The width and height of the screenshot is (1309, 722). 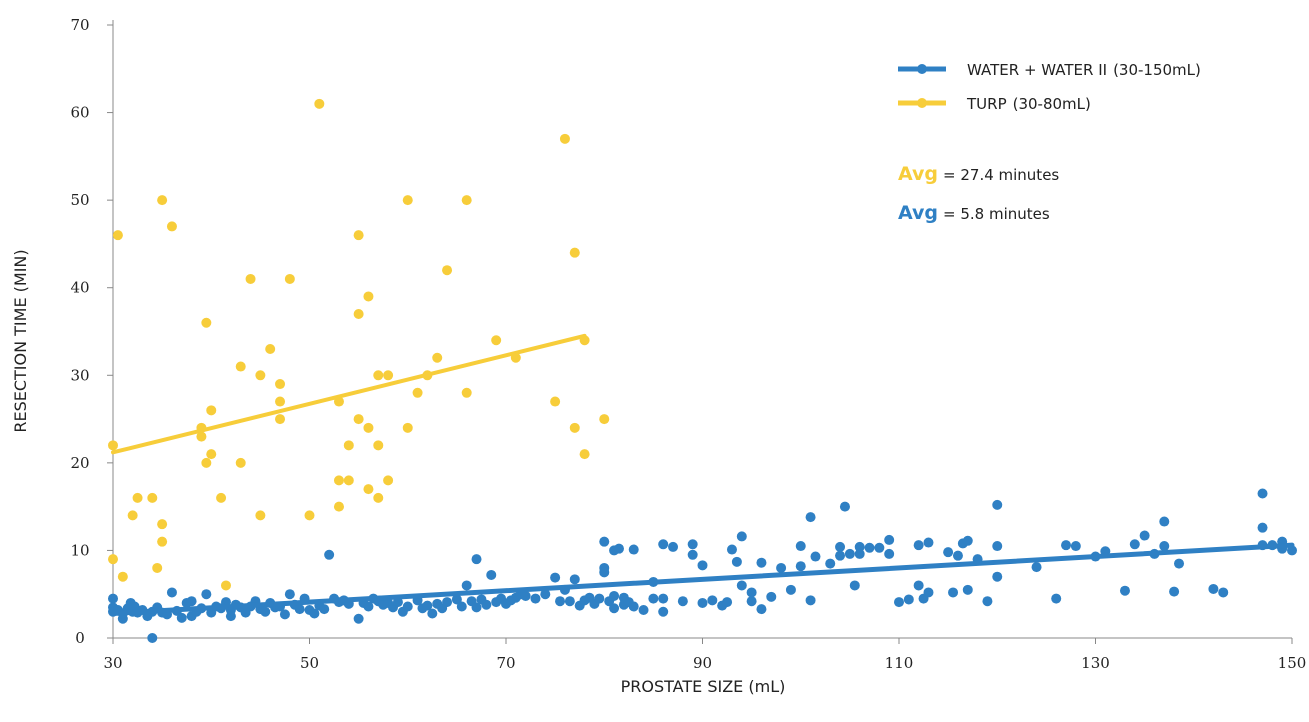 What do you see at coordinates (79, 113) in the screenshot?
I see `y-tick-label: 60` at bounding box center [79, 113].